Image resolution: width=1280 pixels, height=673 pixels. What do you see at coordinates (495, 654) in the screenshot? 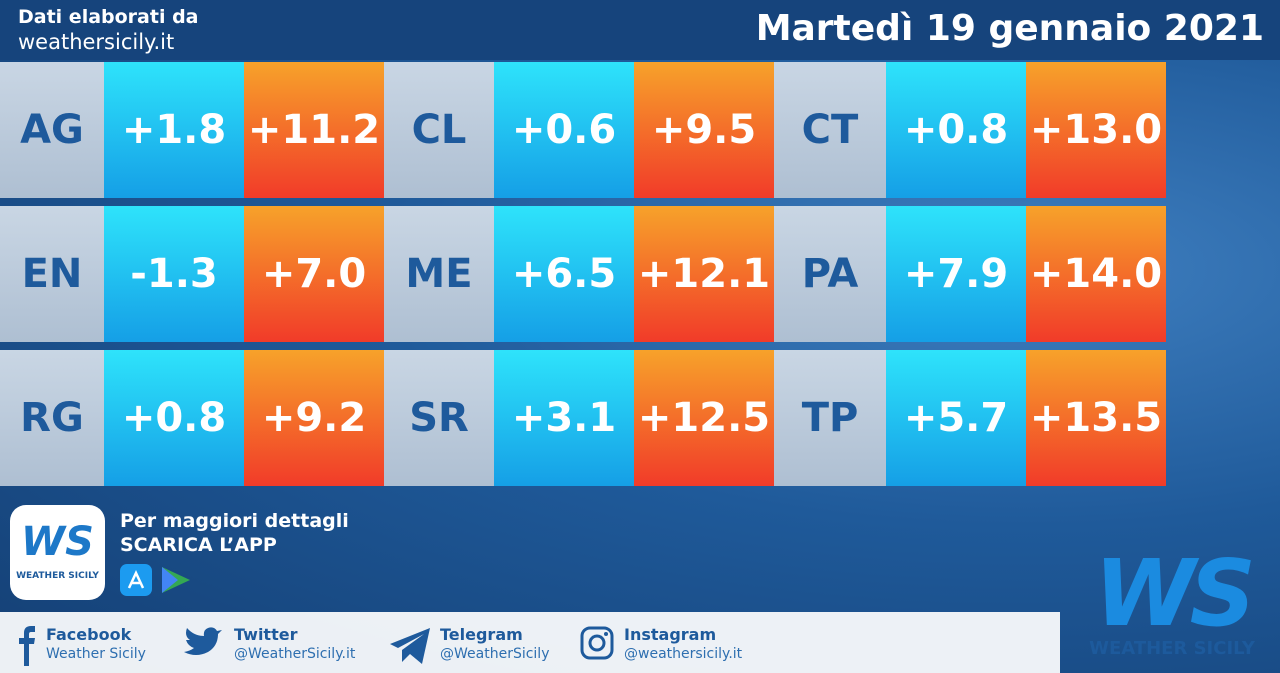
I see `social-handle: @WeatherSicily` at bounding box center [495, 654].